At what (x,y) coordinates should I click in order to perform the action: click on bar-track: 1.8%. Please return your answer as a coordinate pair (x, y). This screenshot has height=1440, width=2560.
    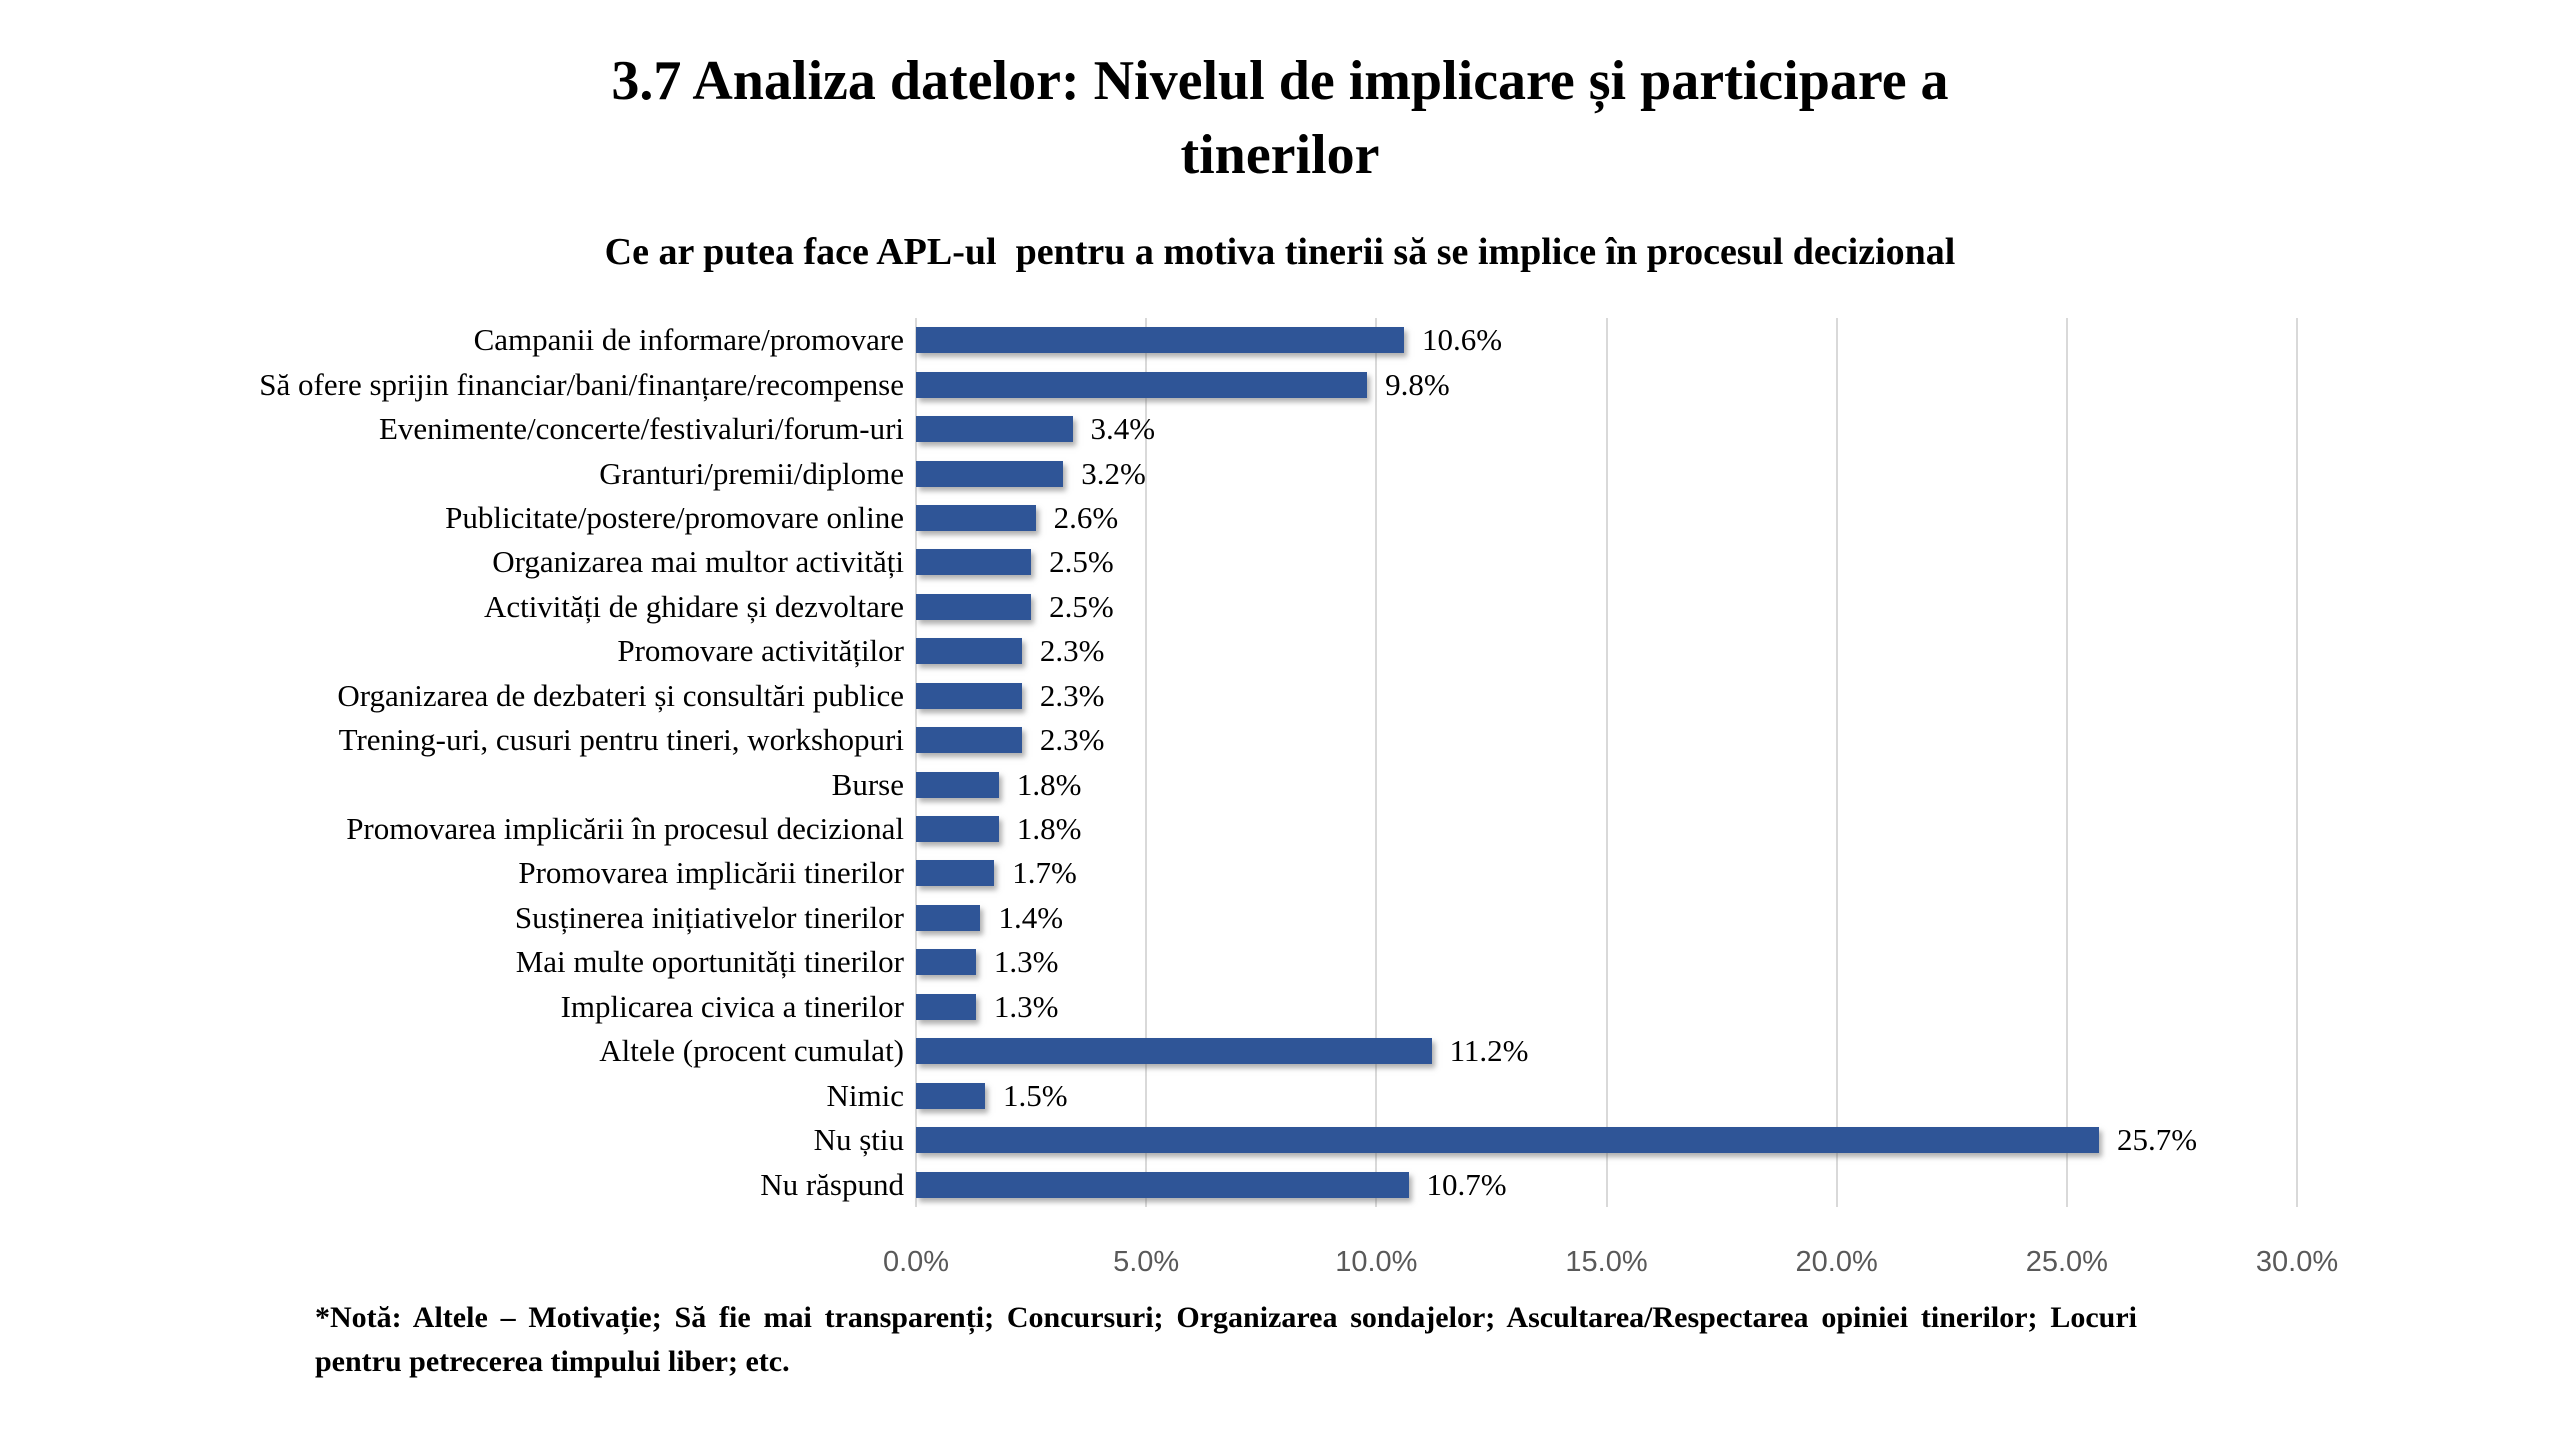
    Looking at the image, I should click on (1606, 829).